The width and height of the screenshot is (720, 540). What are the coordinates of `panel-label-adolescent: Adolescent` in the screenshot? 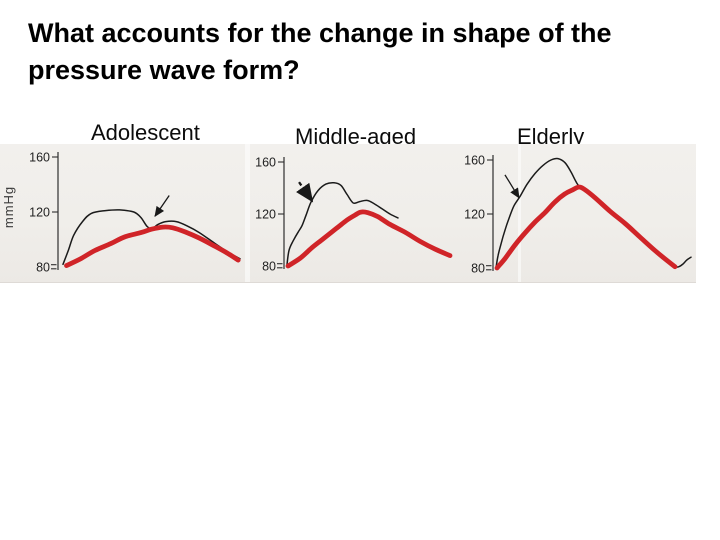 It's located at (145, 132).